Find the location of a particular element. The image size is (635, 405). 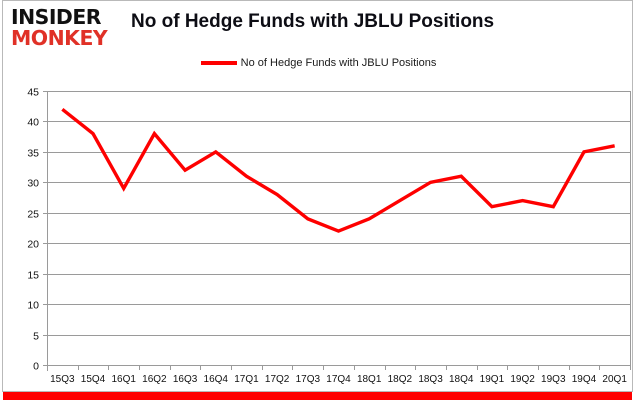

y-axis-tick-label: 35 is located at coordinates (33, 154).